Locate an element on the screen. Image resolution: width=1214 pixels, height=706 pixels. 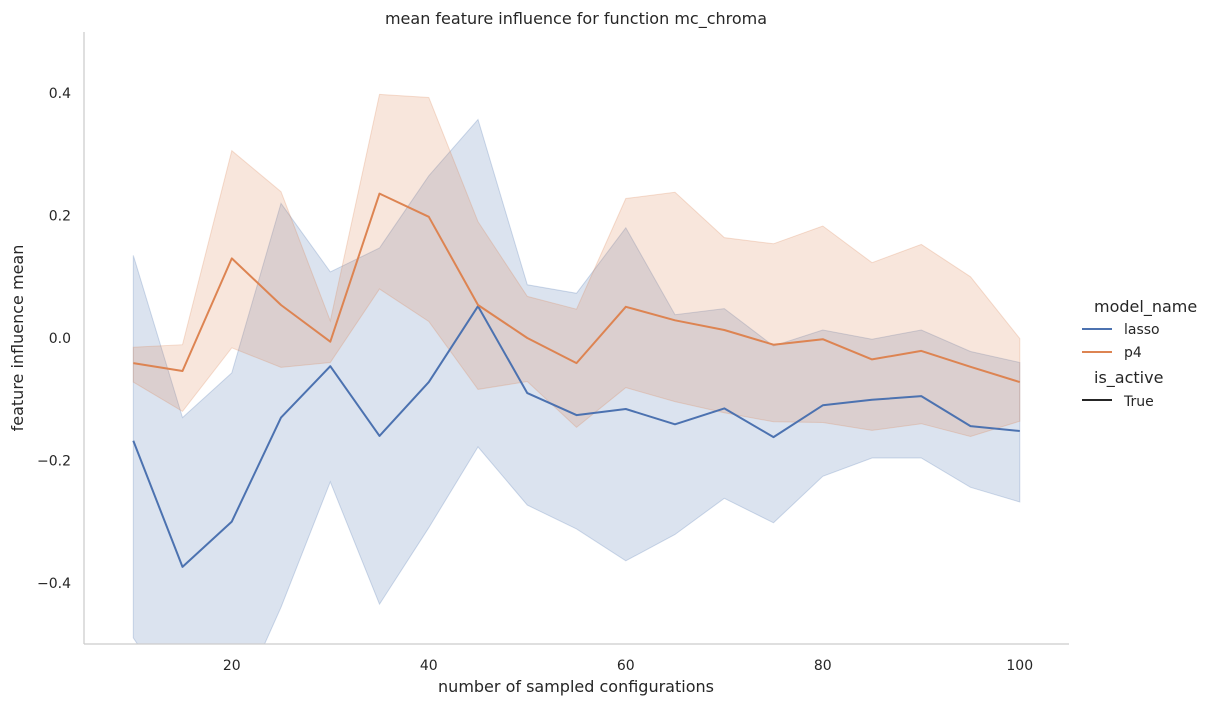
legend-hue-title: model_name is located at coordinates (1145, 307).